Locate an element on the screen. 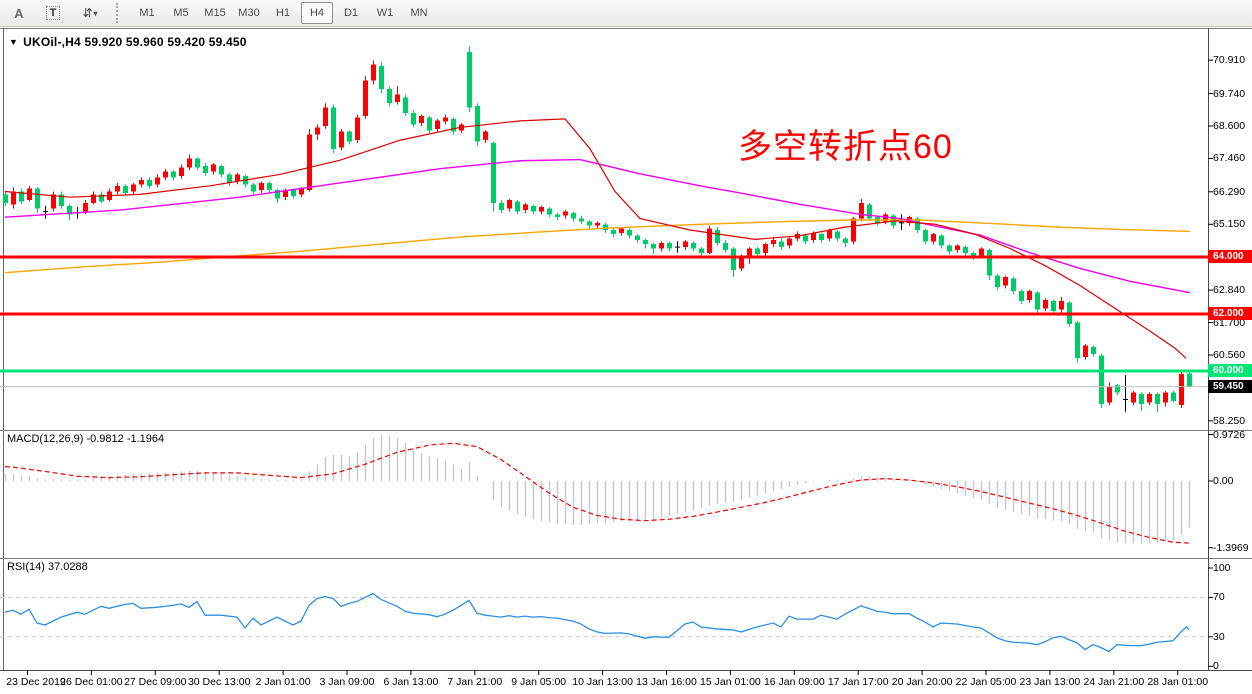 This screenshot has height=694, width=1252. macd-axis-label: 0.9726 is located at coordinates (1229, 434).